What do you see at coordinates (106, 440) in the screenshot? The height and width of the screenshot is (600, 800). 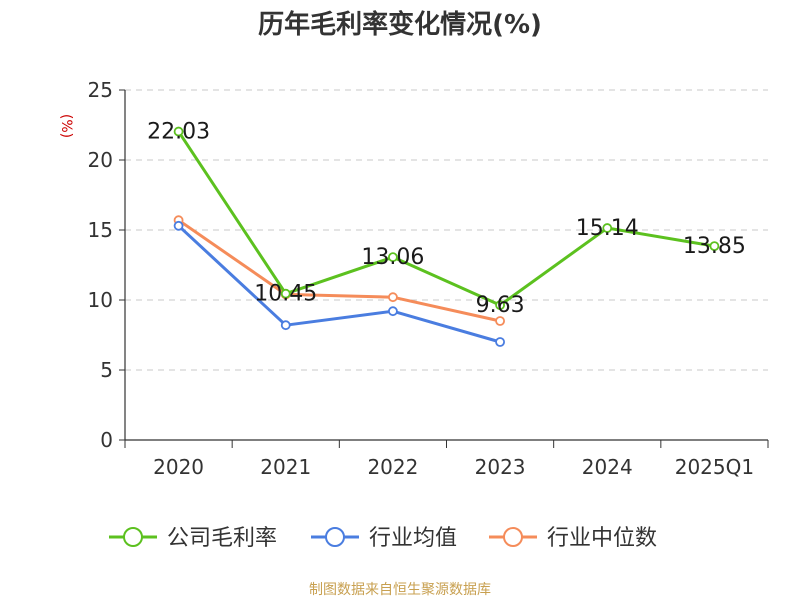 I see `y-tick-label: 0` at bounding box center [106, 440].